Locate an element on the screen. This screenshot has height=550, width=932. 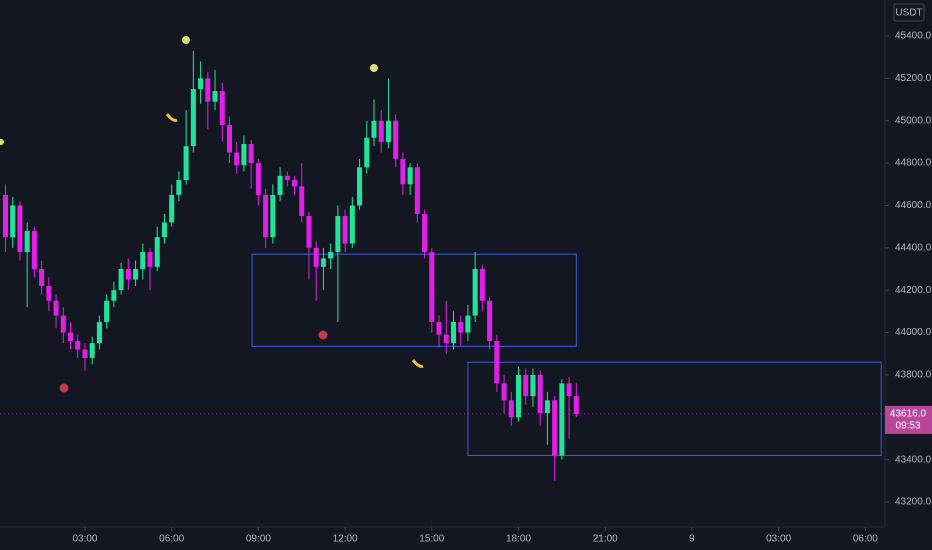
currency-label: USDT is located at coordinates (908, 13).